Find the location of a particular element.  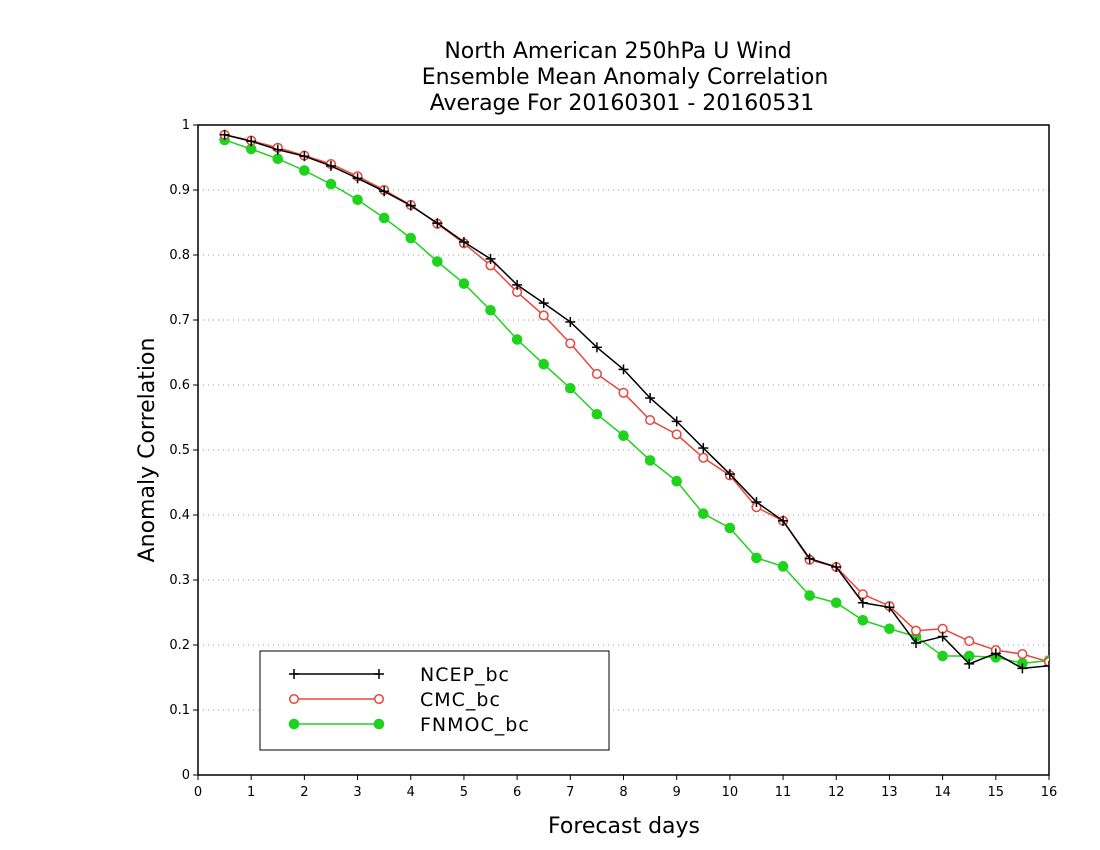

x-tick-label: 12 is located at coordinates (836, 792).